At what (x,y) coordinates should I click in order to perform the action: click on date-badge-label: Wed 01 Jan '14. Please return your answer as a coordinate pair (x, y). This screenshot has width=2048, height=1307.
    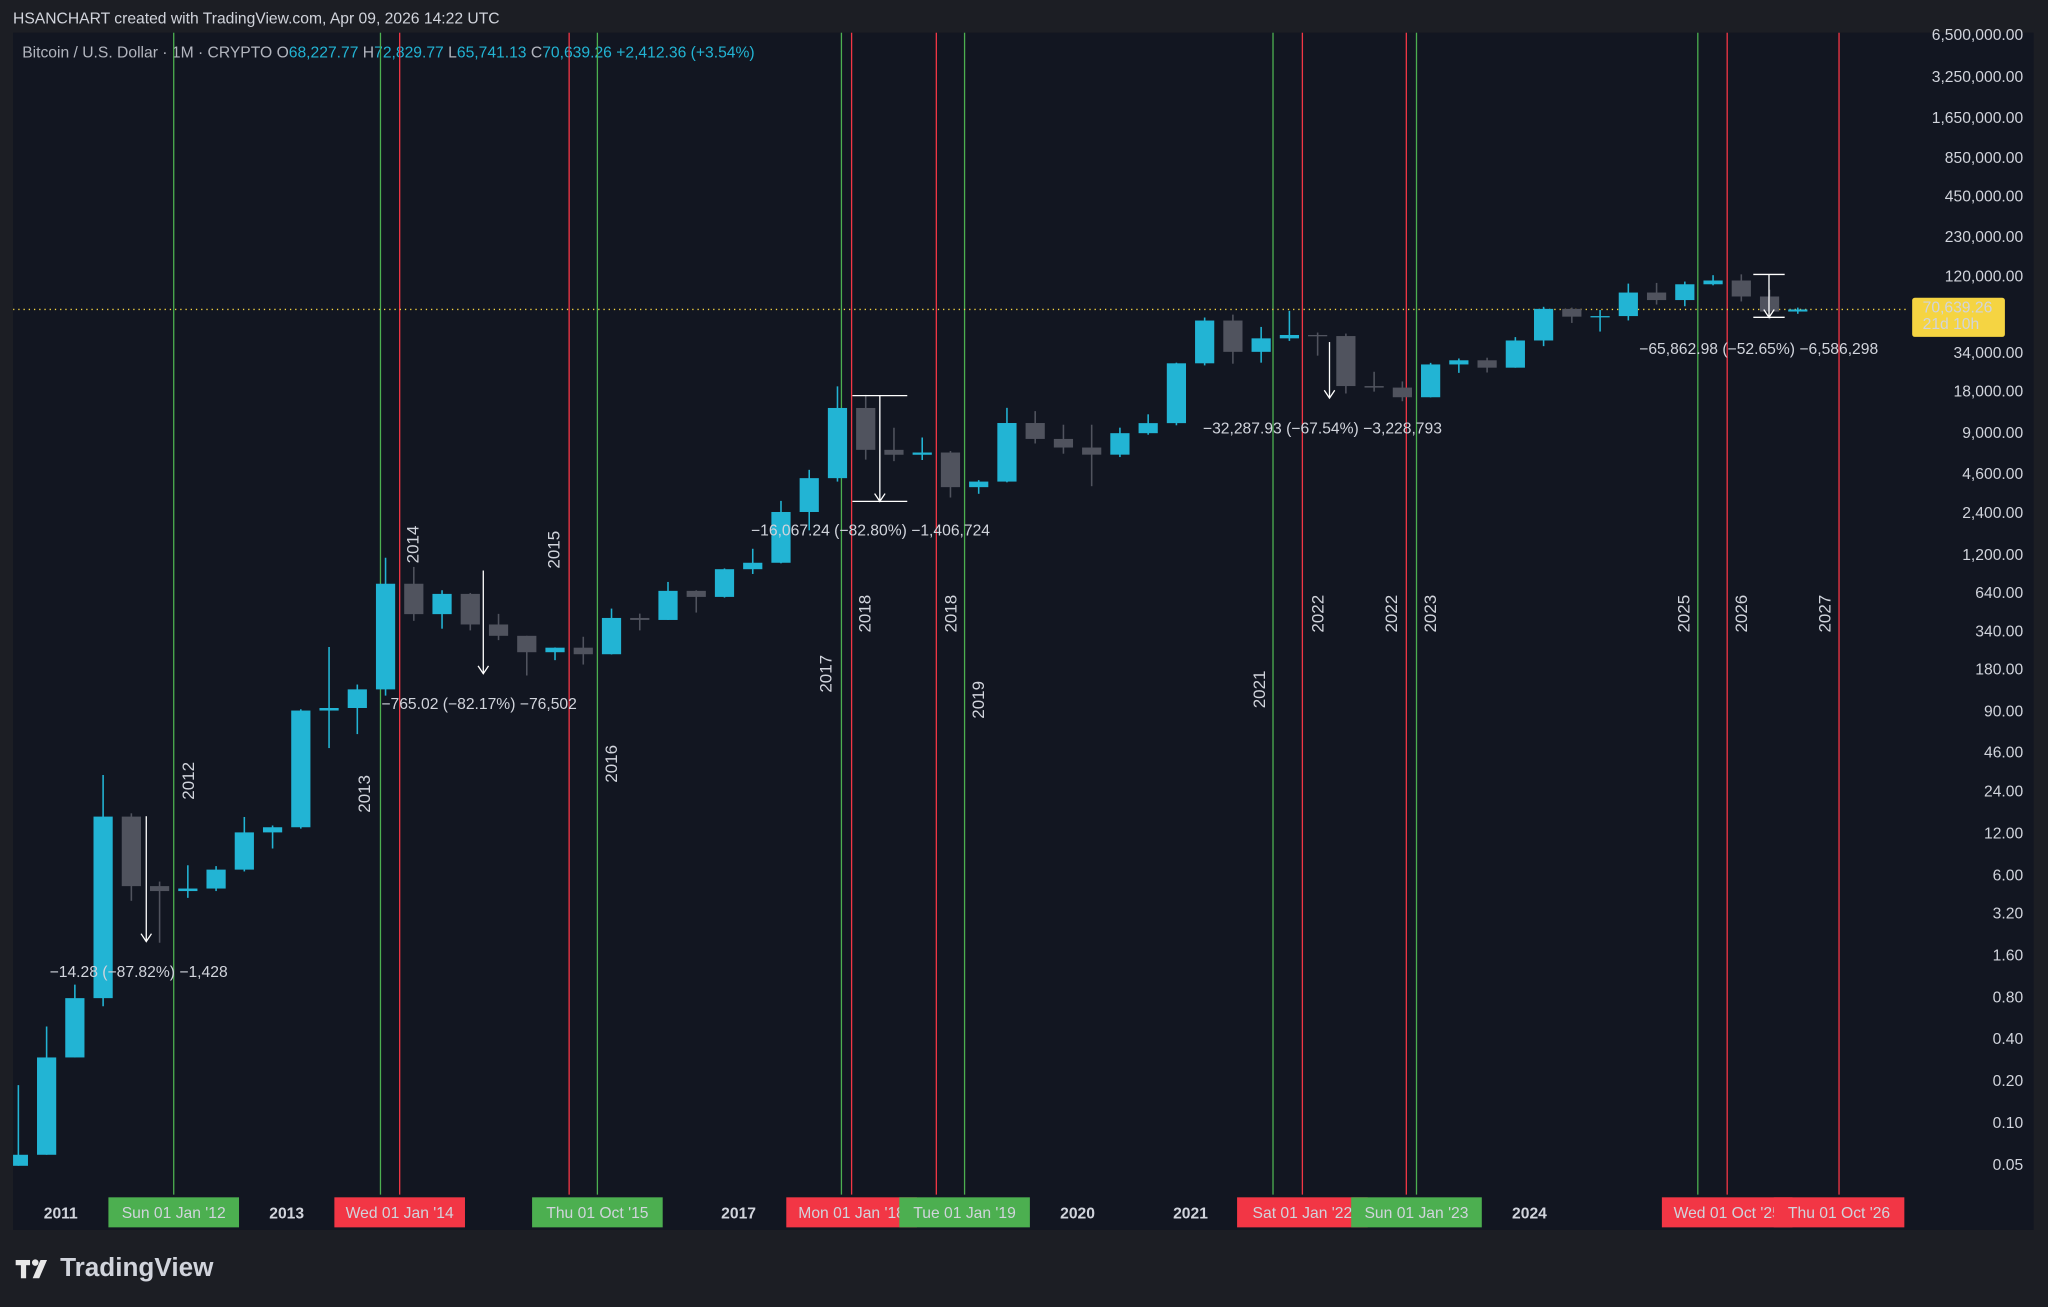
    Looking at the image, I should click on (400, 1213).